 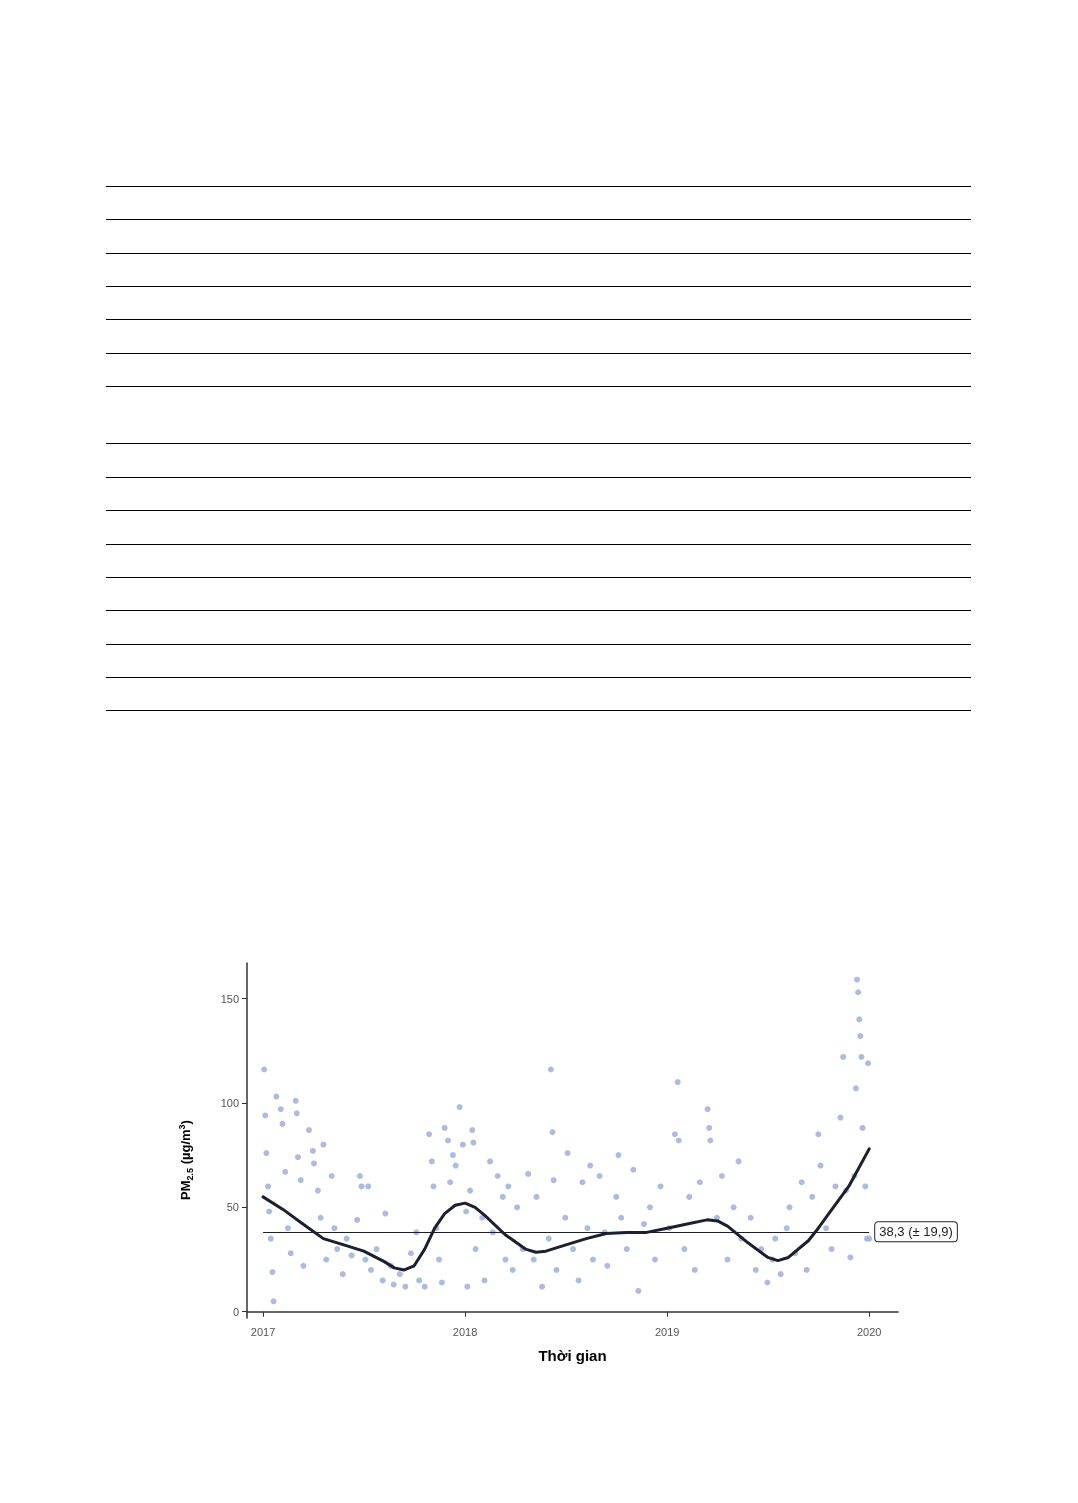 I want to click on x-tick-label: 2018, so click(x=465, y=1331).